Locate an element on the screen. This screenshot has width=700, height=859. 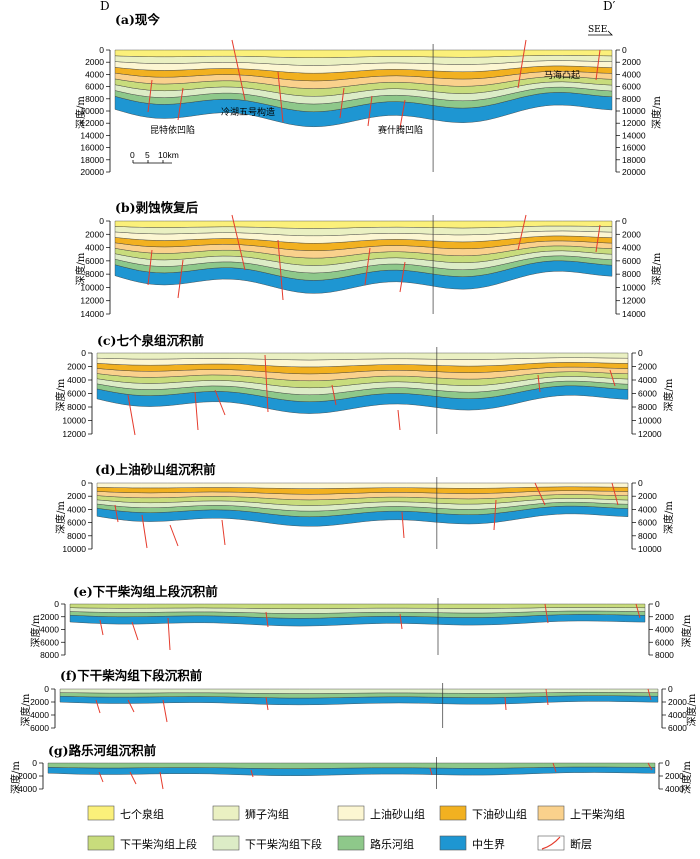
legend-label: 上干柴沟组 is located at coordinates (597, 814).